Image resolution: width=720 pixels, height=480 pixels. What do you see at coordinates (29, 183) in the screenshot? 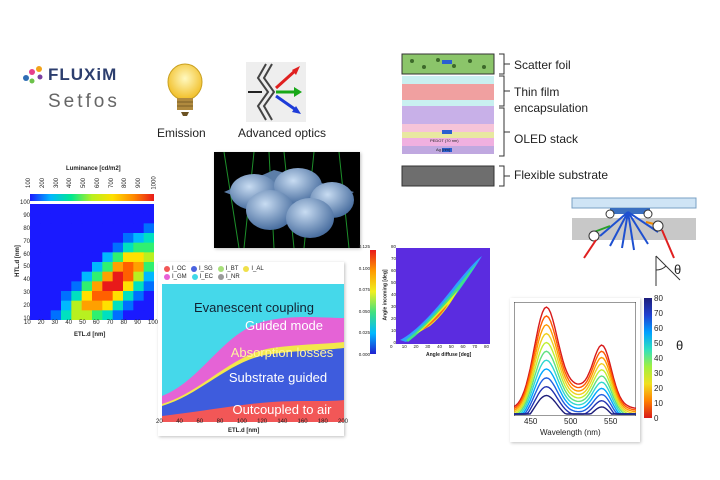
I see `heatmap-colorbar-tick: 100` at bounding box center [29, 183].